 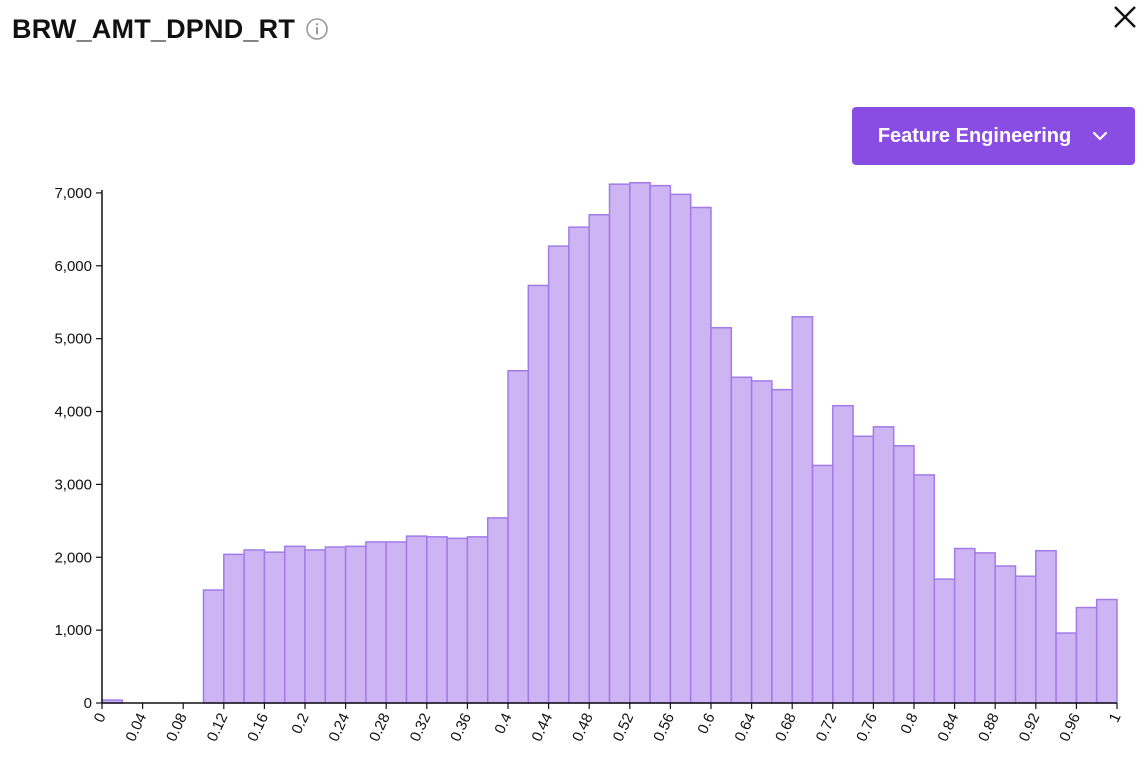 I want to click on x-tick-label: 0.2, so click(x=300, y=724).